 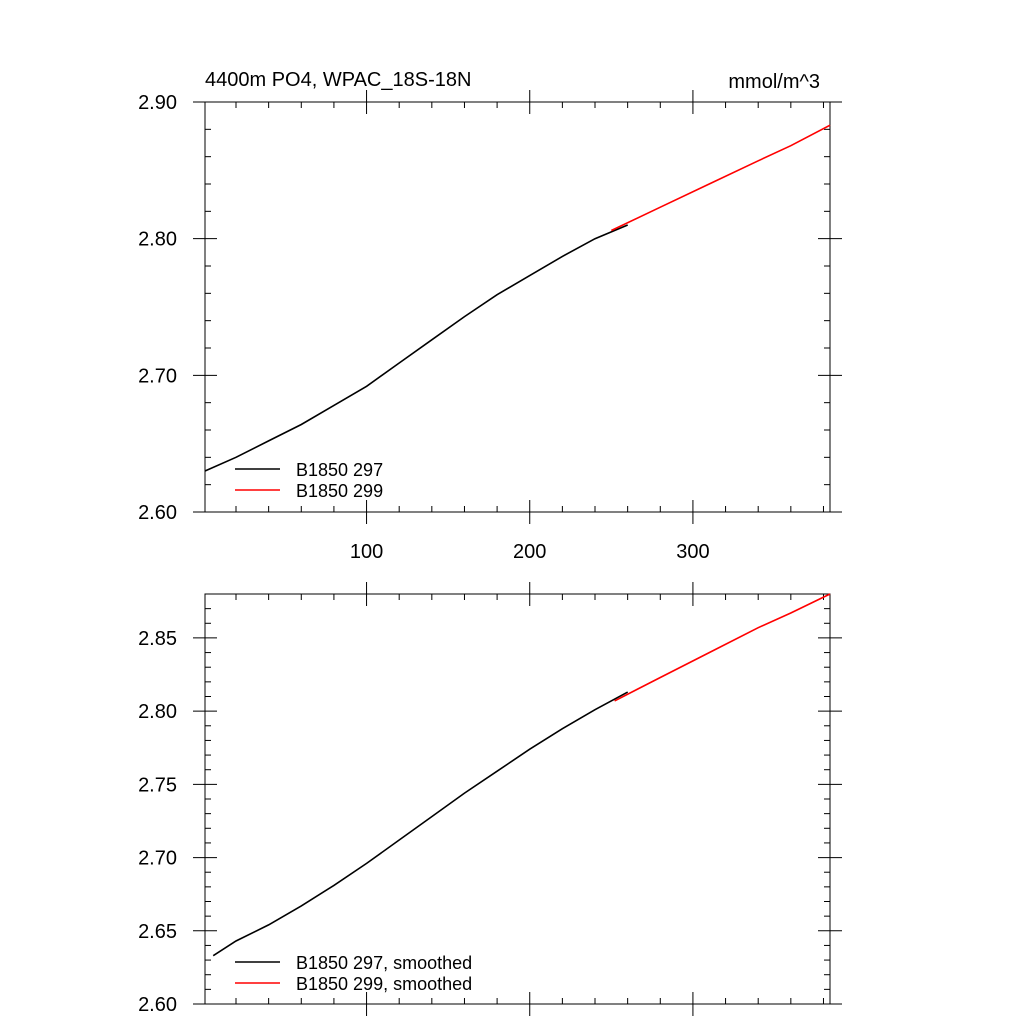 I want to click on x-tick-label: 100, so click(x=366, y=552).